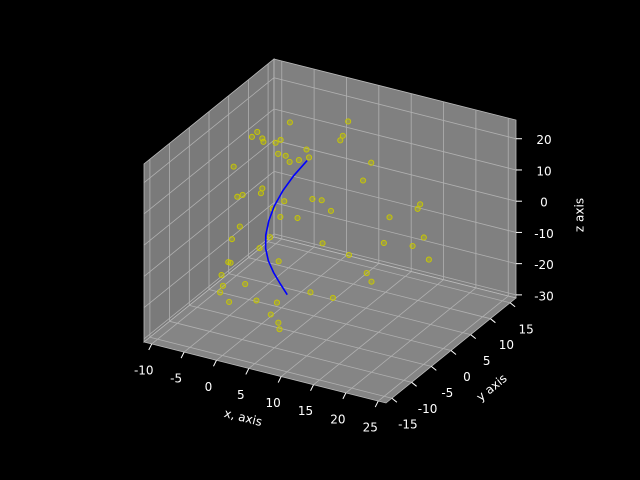 The image size is (640, 480). I want to click on z-tick-label: -20, so click(544, 265).